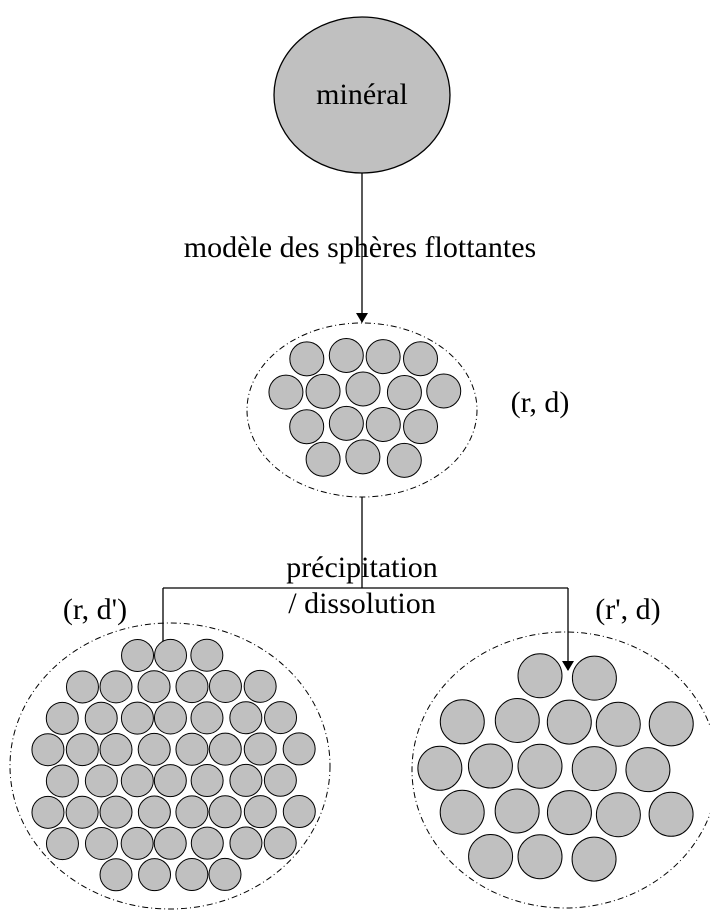 Image resolution: width=710 pixels, height=911 pixels. What do you see at coordinates (360, 247) in the screenshot?
I see `model-label: modèle des sphères flottantes` at bounding box center [360, 247].